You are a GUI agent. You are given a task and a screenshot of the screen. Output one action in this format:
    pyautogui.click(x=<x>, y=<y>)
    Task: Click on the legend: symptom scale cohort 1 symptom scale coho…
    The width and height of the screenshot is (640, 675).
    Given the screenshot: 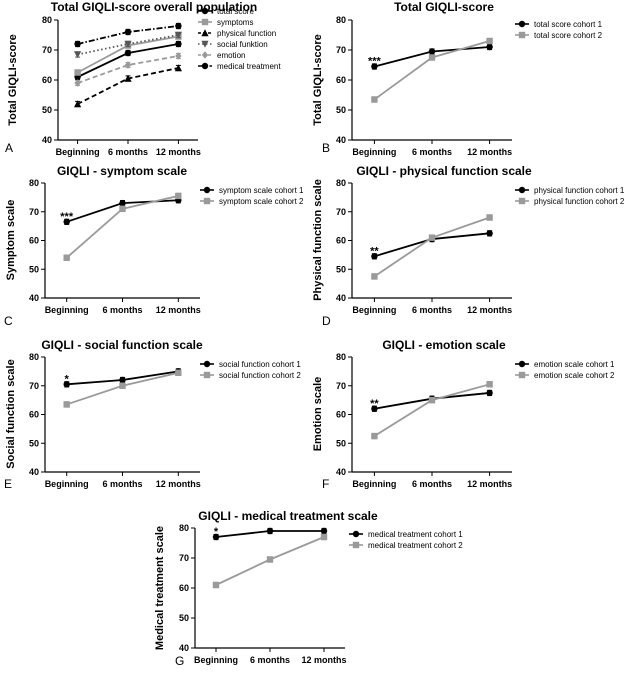 What is the action you would take?
    pyautogui.click(x=252, y=196)
    